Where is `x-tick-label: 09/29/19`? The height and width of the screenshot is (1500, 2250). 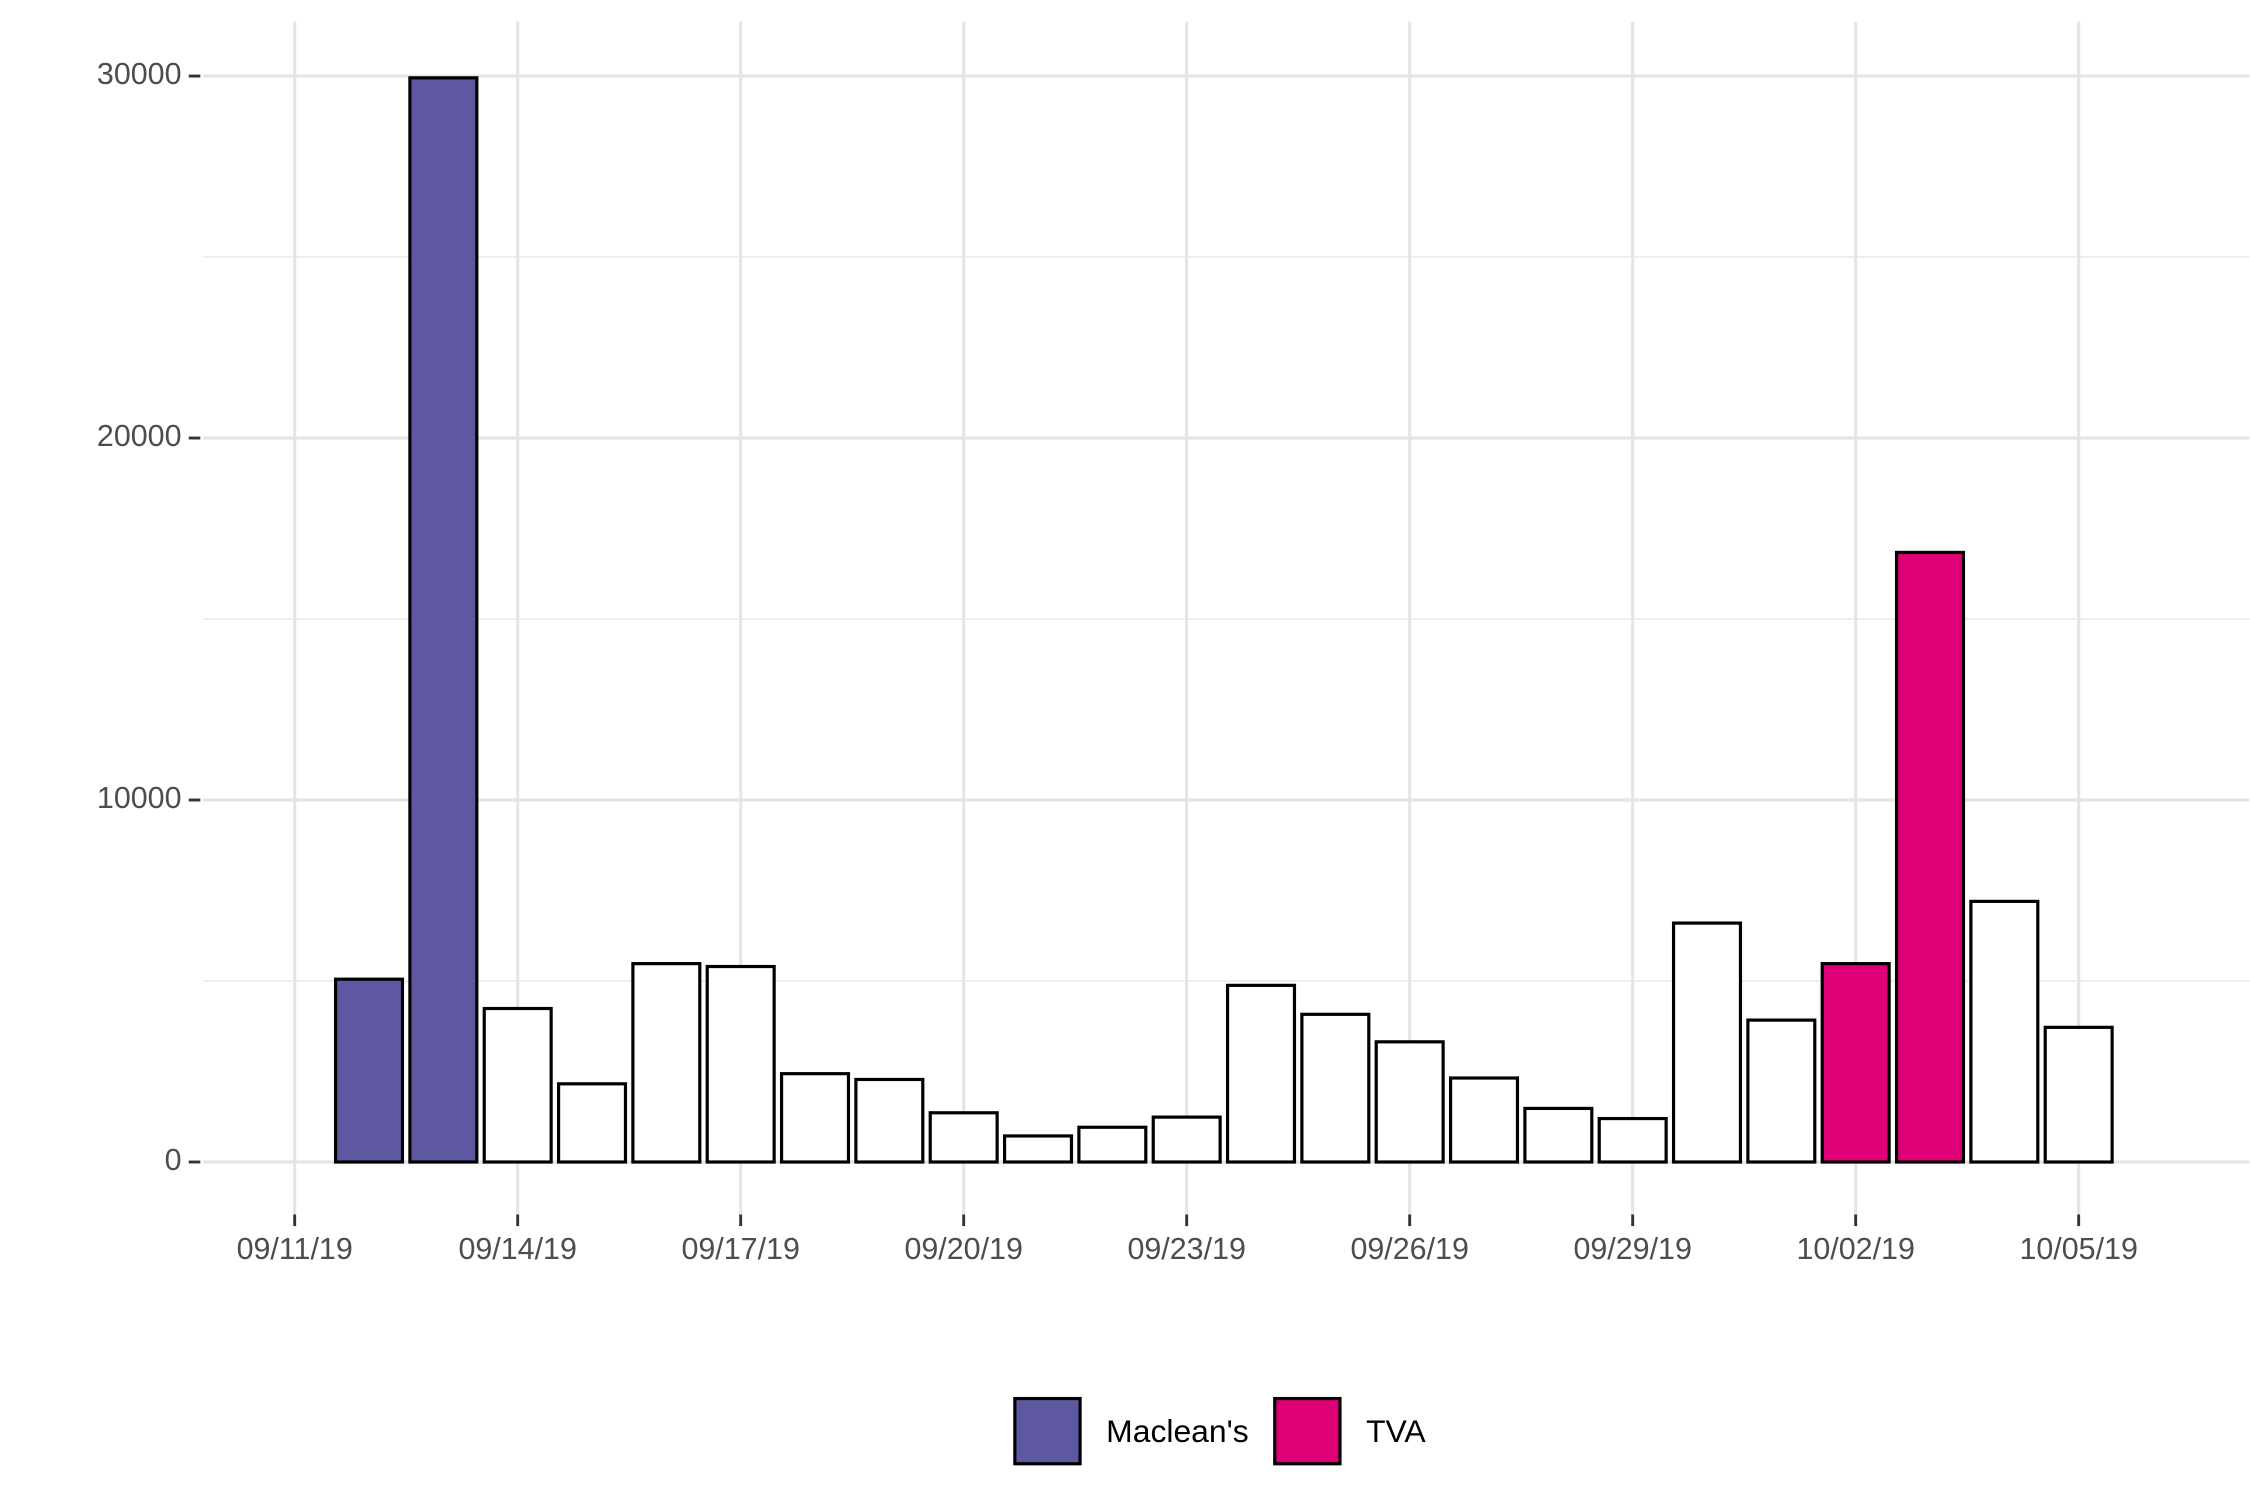 x-tick-label: 09/29/19 is located at coordinates (1632, 1249).